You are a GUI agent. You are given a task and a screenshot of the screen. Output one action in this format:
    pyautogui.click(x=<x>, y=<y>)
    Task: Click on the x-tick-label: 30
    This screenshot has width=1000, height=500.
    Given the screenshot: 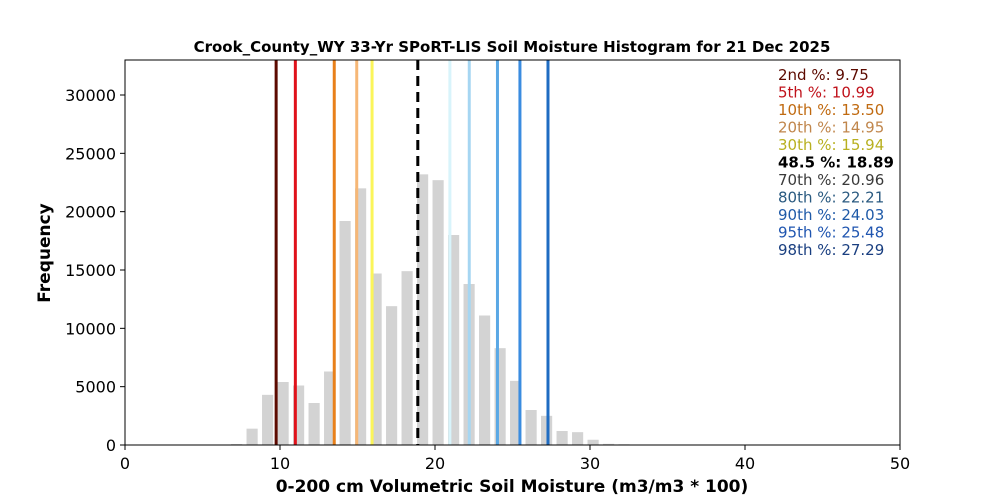 What is the action you would take?
    pyautogui.click(x=590, y=463)
    